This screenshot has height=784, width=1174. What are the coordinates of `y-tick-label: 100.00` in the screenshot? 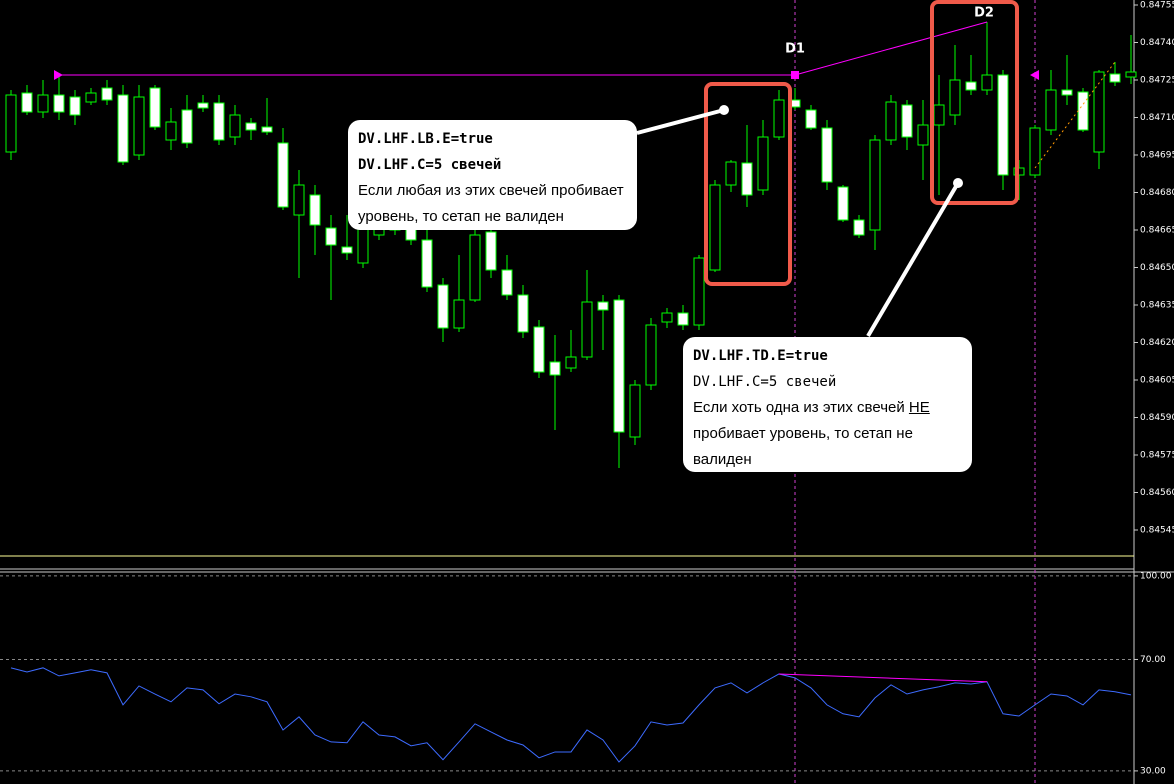 It's located at (1156, 576).